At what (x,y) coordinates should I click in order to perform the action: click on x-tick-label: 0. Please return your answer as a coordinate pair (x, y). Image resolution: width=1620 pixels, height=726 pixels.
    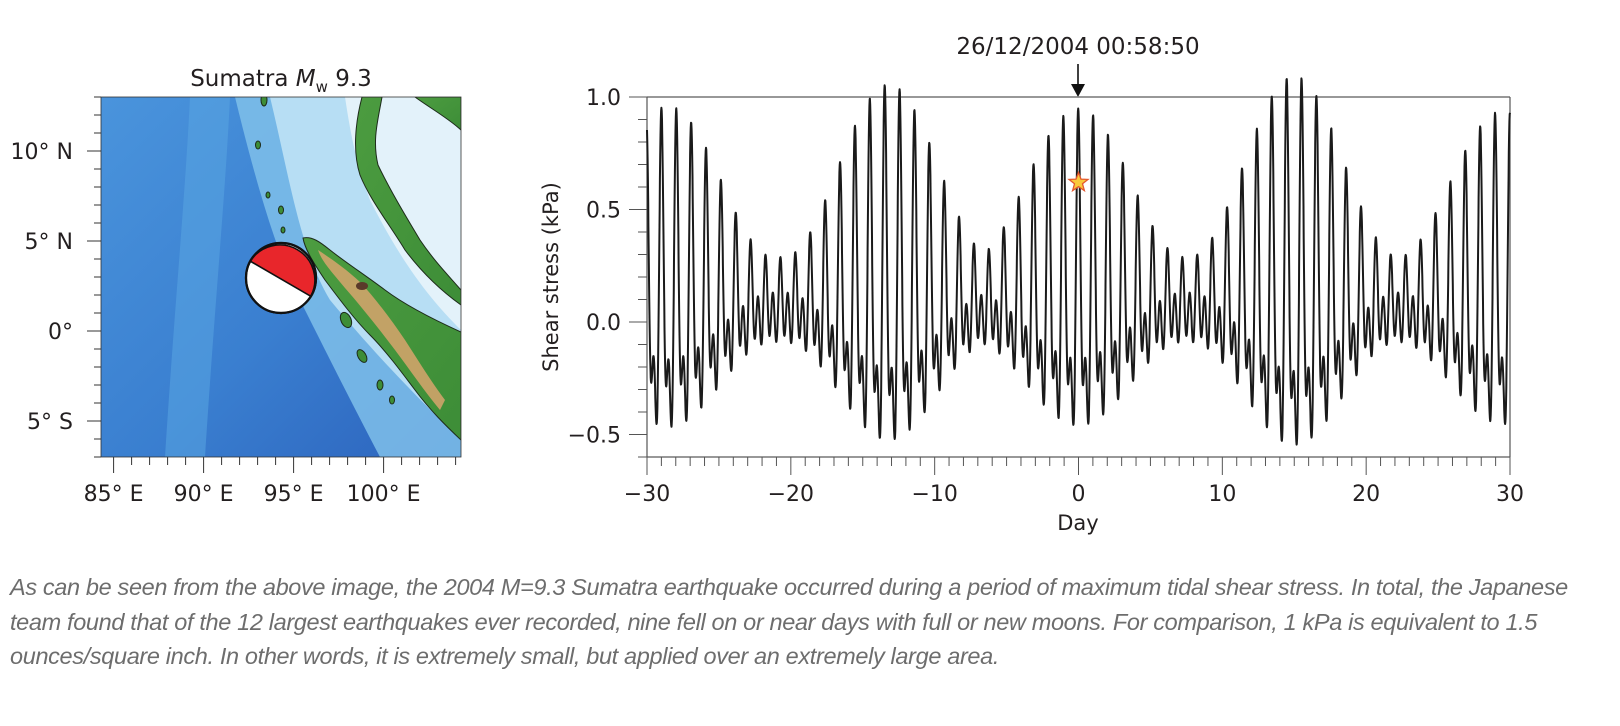
    Looking at the image, I should click on (1079, 494).